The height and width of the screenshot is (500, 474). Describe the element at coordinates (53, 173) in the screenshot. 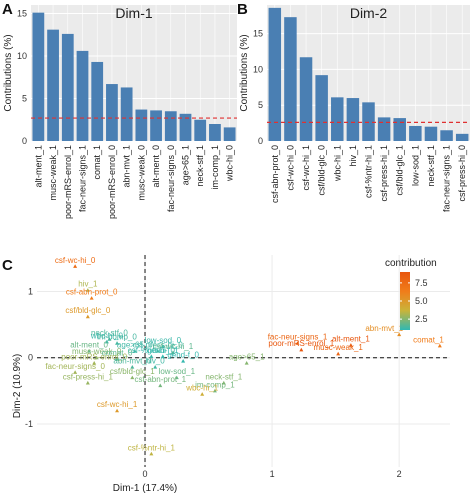

I see `category-label-musc-weak_1: musc-weak_1` at that location.